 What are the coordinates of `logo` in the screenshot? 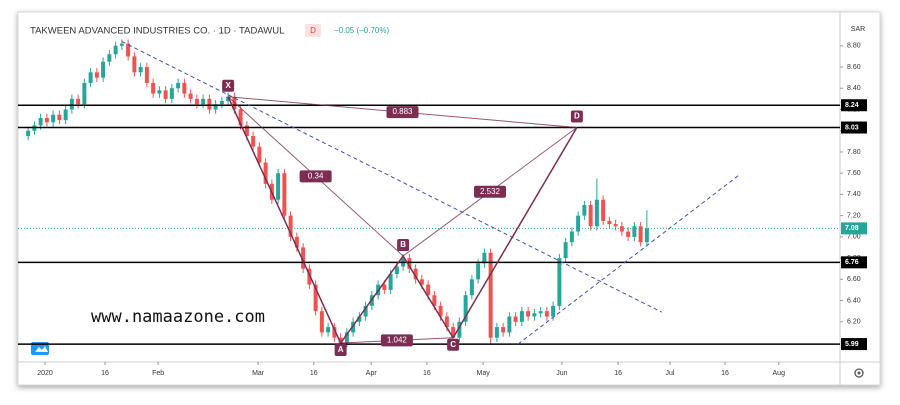 It's located at (40, 348).